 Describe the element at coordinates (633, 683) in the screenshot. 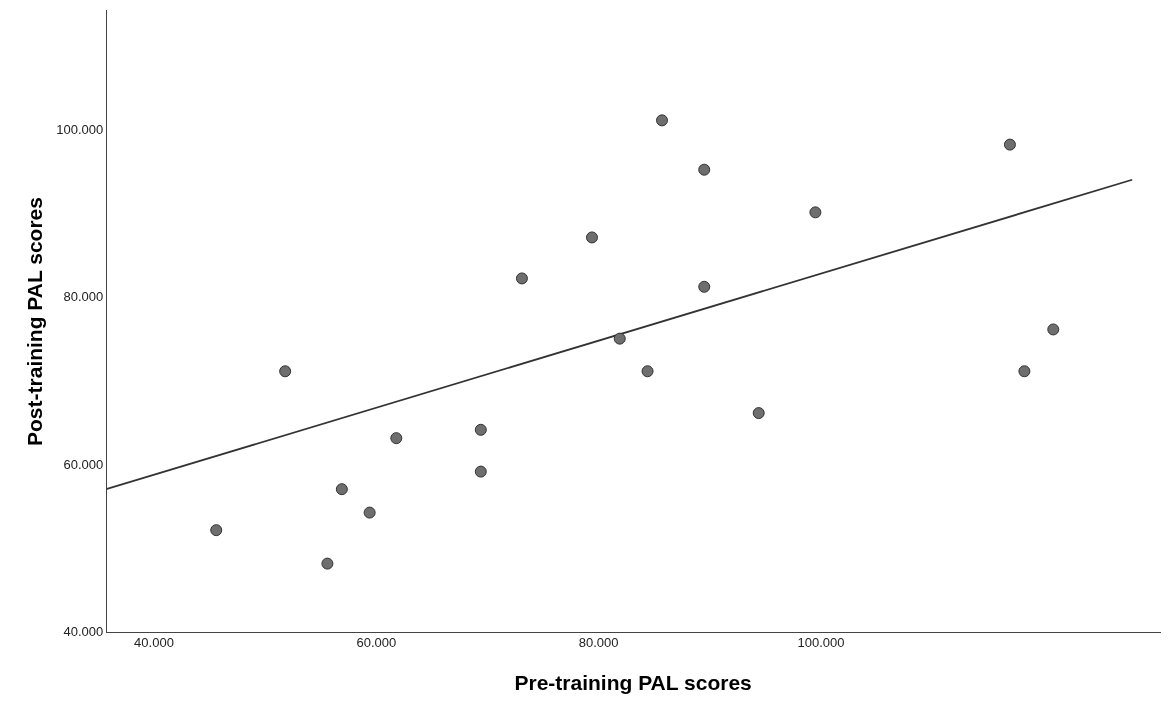

I see `x-axis-title: Pre-training PAL scores` at that location.